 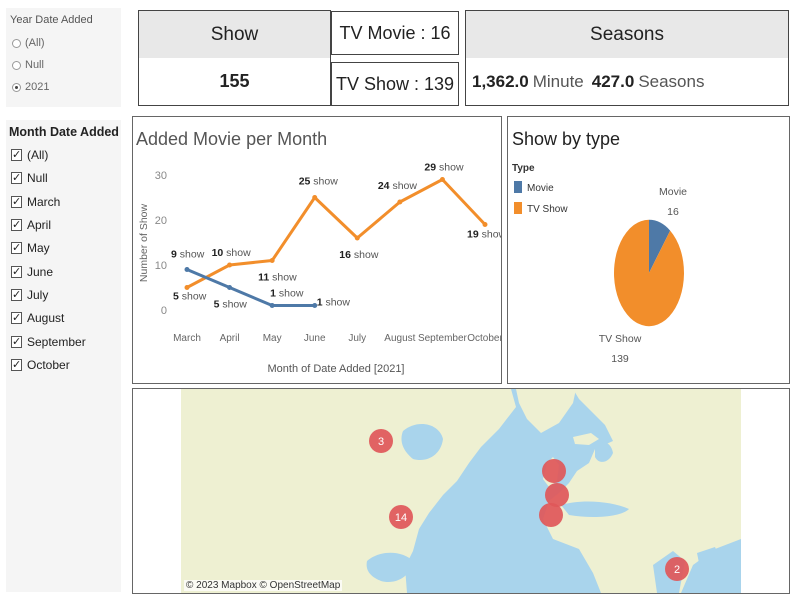 I want to click on y-tick-label: 10, so click(x=161, y=266).